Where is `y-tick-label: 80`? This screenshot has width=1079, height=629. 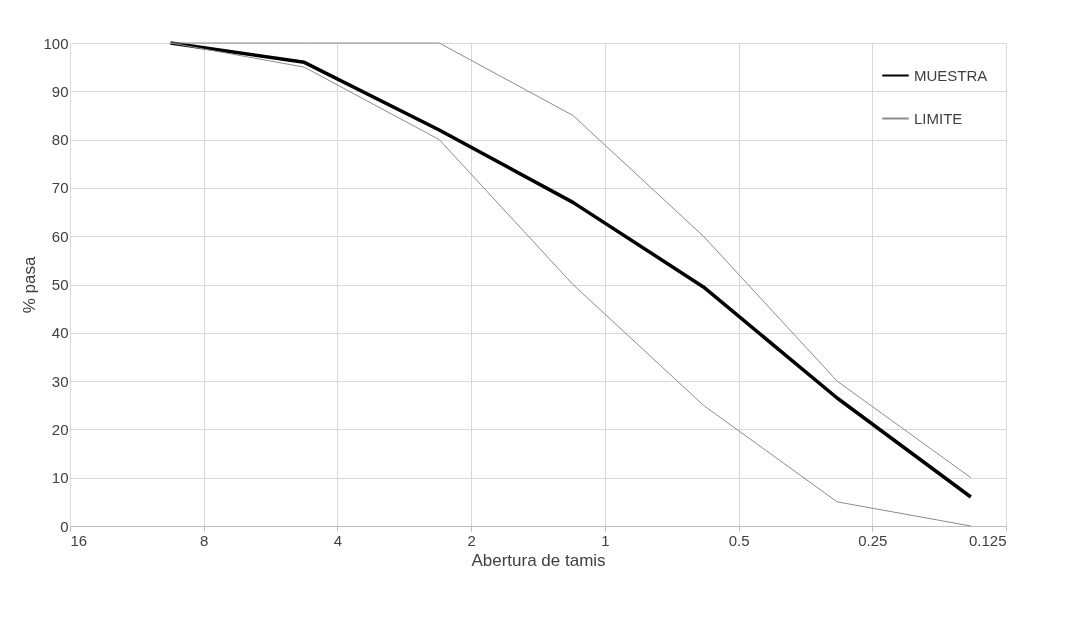
y-tick-label: 80 is located at coordinates (60, 140).